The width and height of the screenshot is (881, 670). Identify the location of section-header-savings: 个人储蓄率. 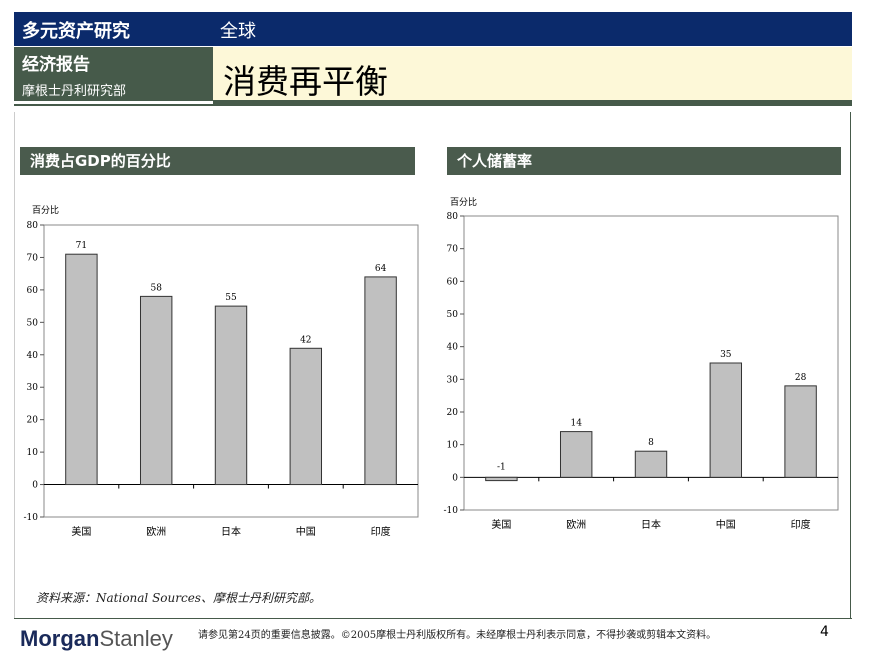
(644, 161).